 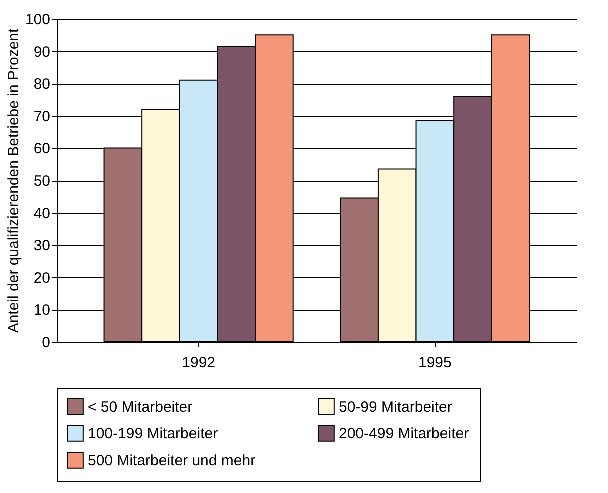 What do you see at coordinates (42, 149) in the screenshot?
I see `y-tick-label: 60` at bounding box center [42, 149].